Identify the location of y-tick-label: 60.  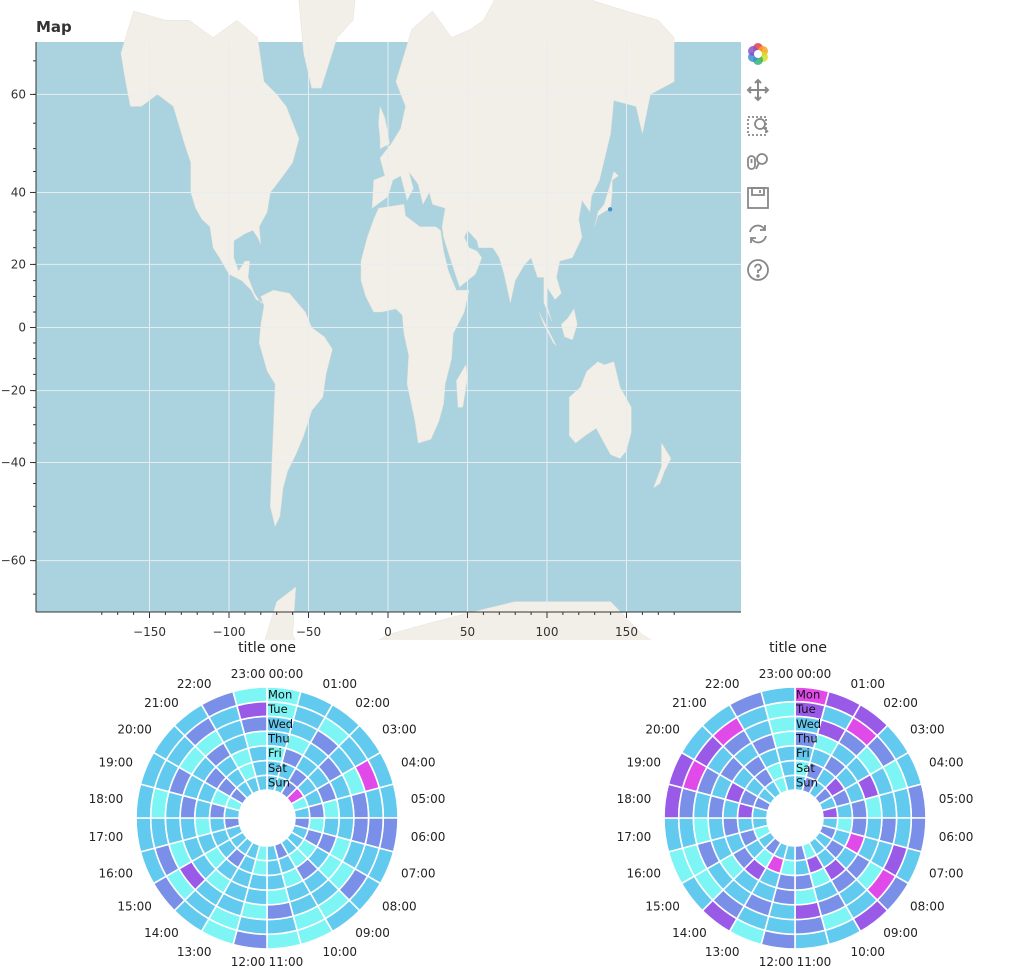
(18, 94).